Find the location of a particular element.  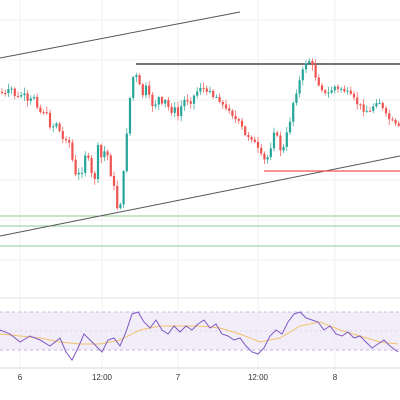

x-axis: 6 12:00 7 12:00 8 is located at coordinates (178, 377).